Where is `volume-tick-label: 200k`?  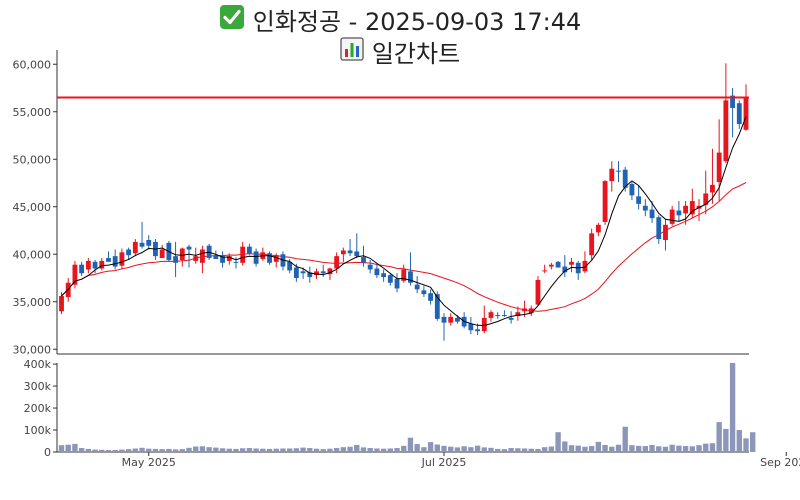
volume-tick-label: 200k is located at coordinates (38, 408).